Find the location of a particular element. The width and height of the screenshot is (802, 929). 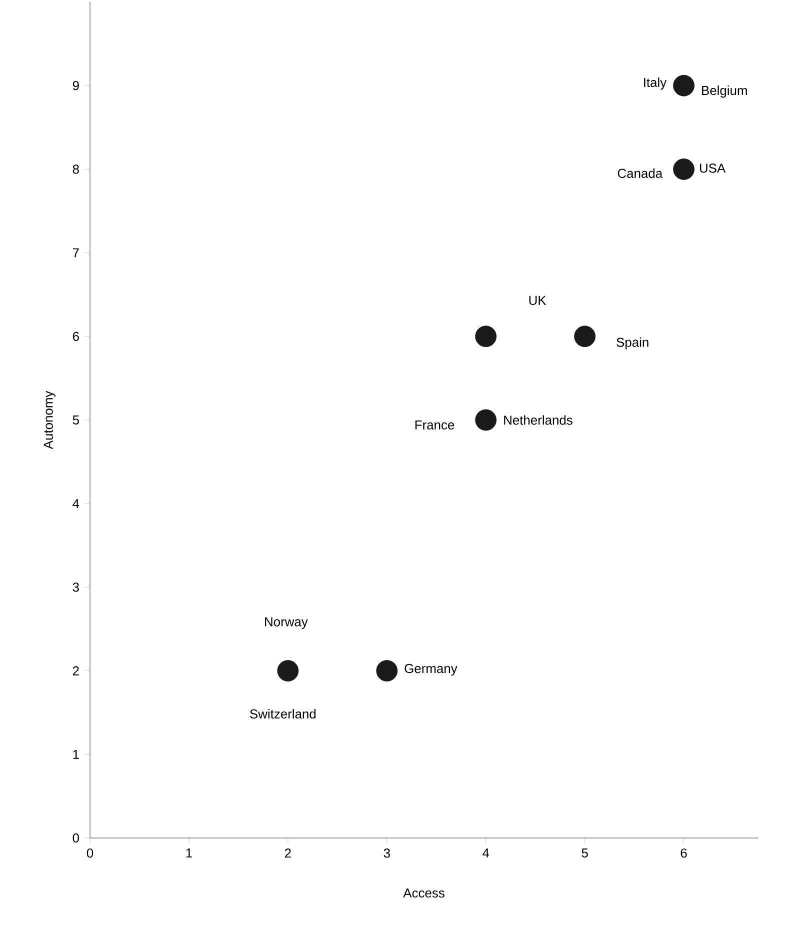

annotation: UK is located at coordinates (537, 300).